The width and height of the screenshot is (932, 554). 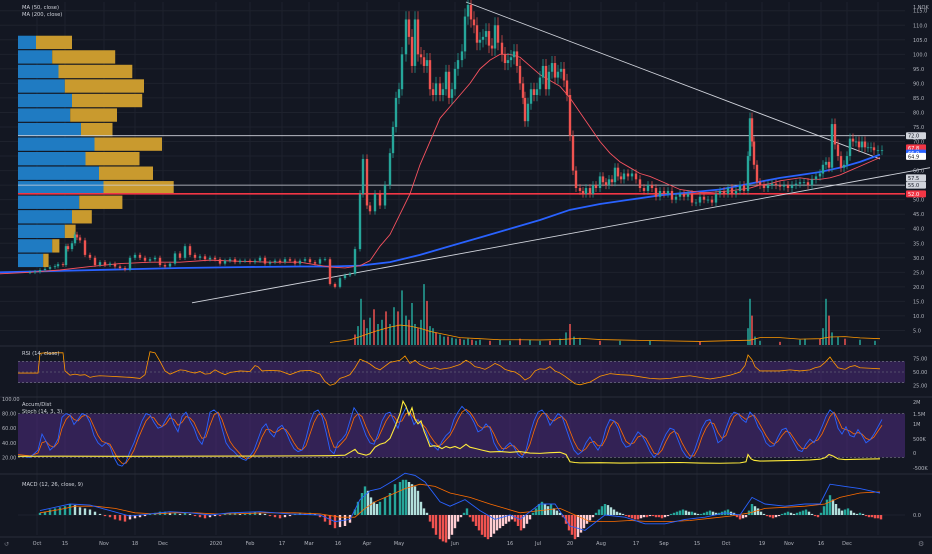 I want to click on rsi-panel: RSI (14, close), so click(x=461, y=368).